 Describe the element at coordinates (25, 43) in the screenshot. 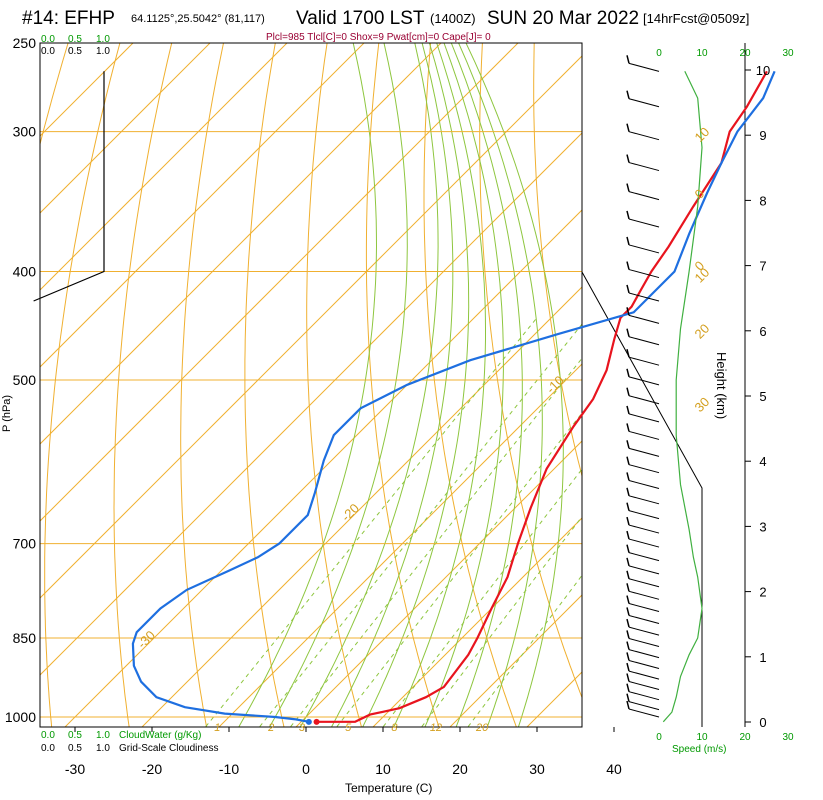

I see `pressure-tick-label: 250` at that location.